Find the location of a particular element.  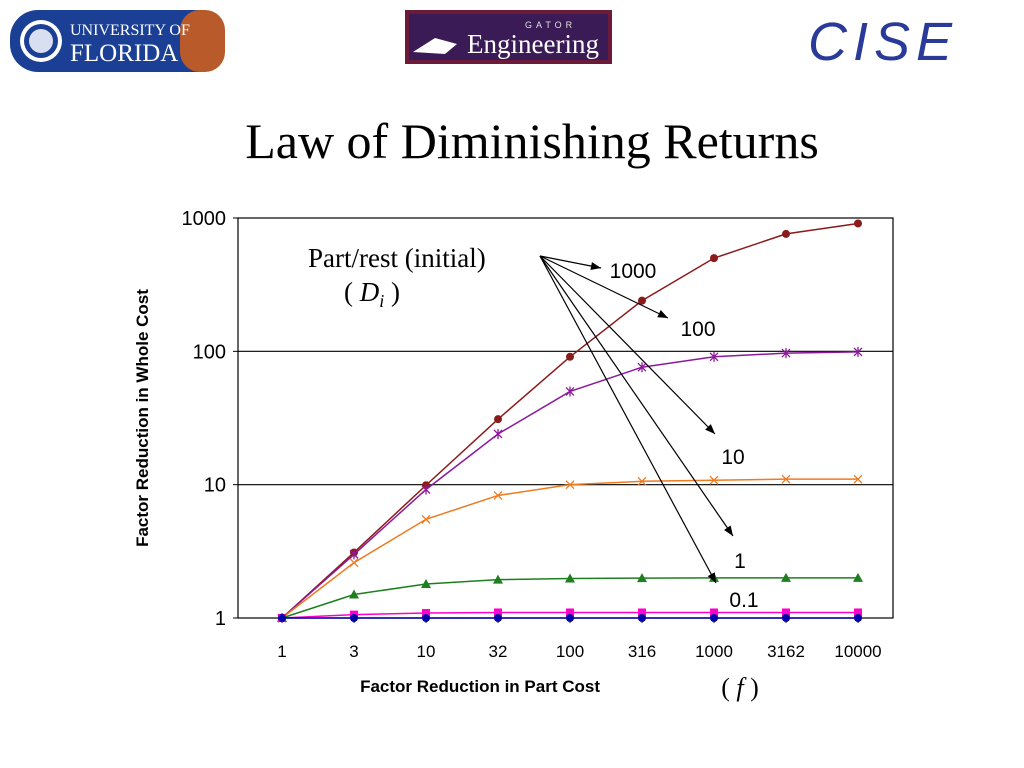

university-of-florida-logo: UNIVERSITY OF FLORIDA is located at coordinates (117, 41).